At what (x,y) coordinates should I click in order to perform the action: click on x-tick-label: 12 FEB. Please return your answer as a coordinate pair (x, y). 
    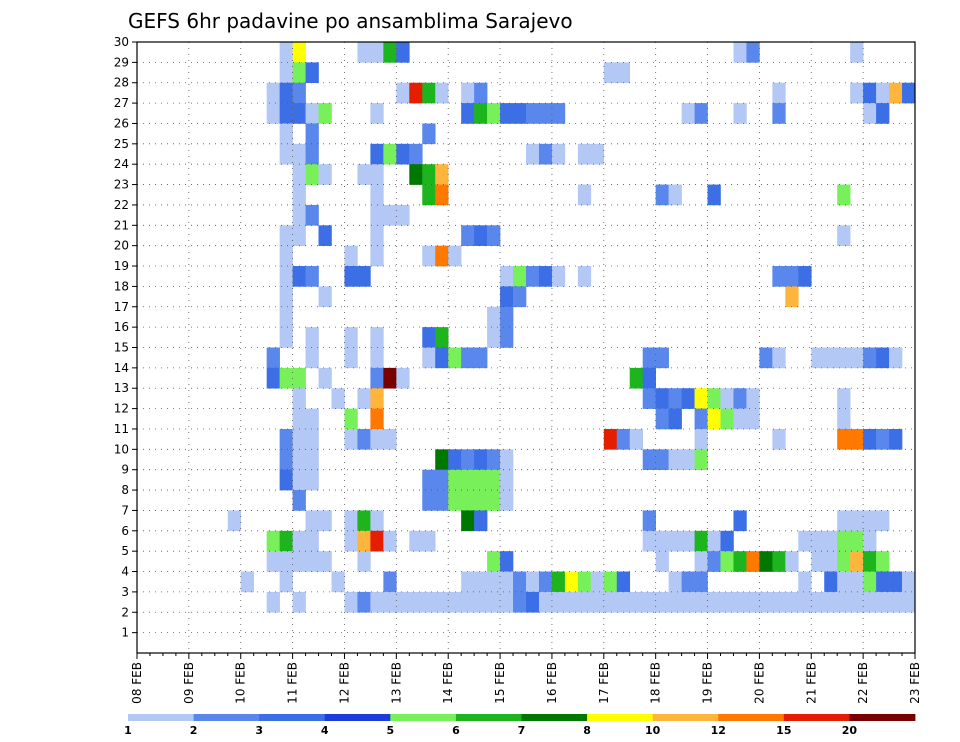
    Looking at the image, I should click on (344, 683).